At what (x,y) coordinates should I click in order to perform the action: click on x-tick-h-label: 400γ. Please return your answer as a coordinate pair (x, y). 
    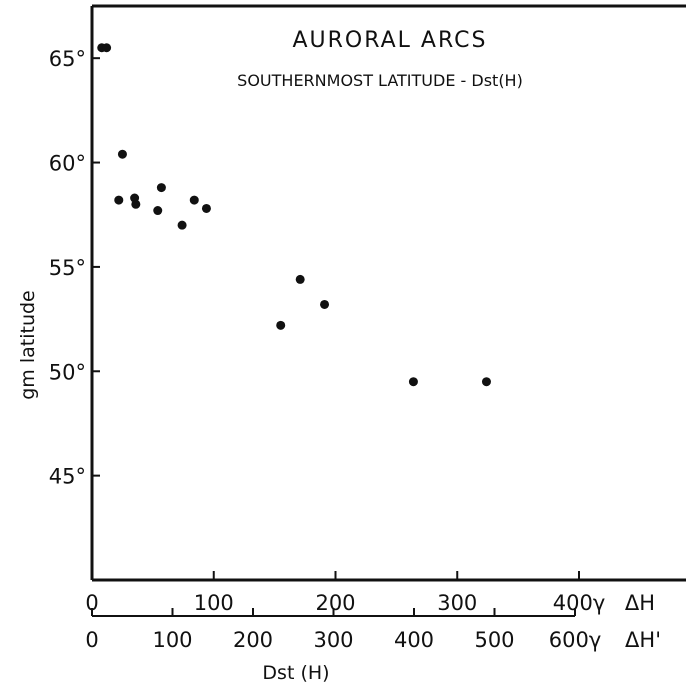
    Looking at the image, I should click on (579, 603).